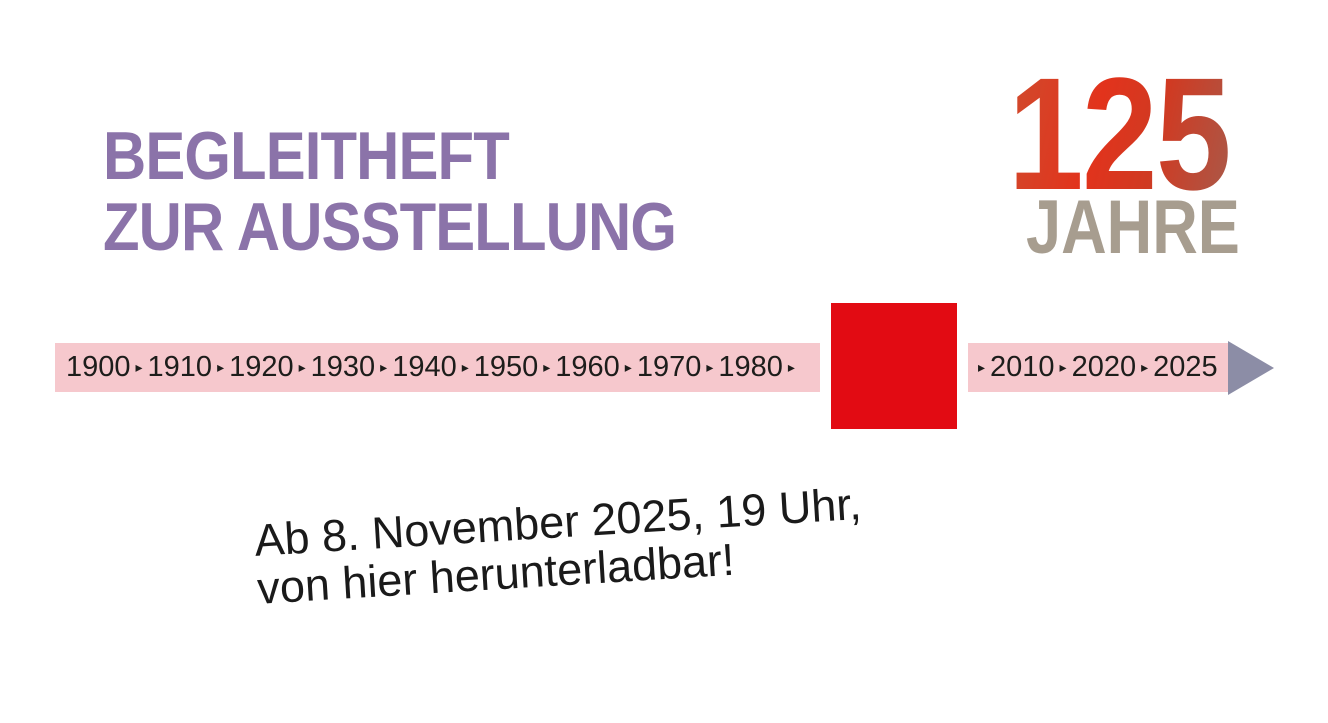  Describe the element at coordinates (261, 367) in the screenshot. I see `timeline-year: 1920` at that location.